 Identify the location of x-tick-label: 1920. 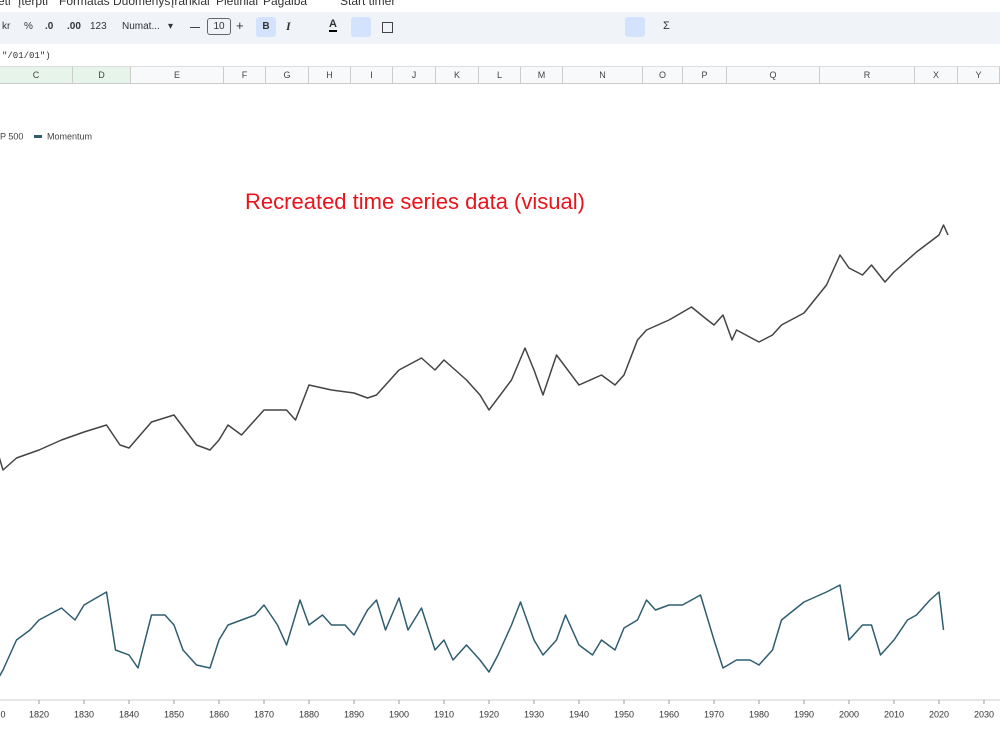
(489, 714).